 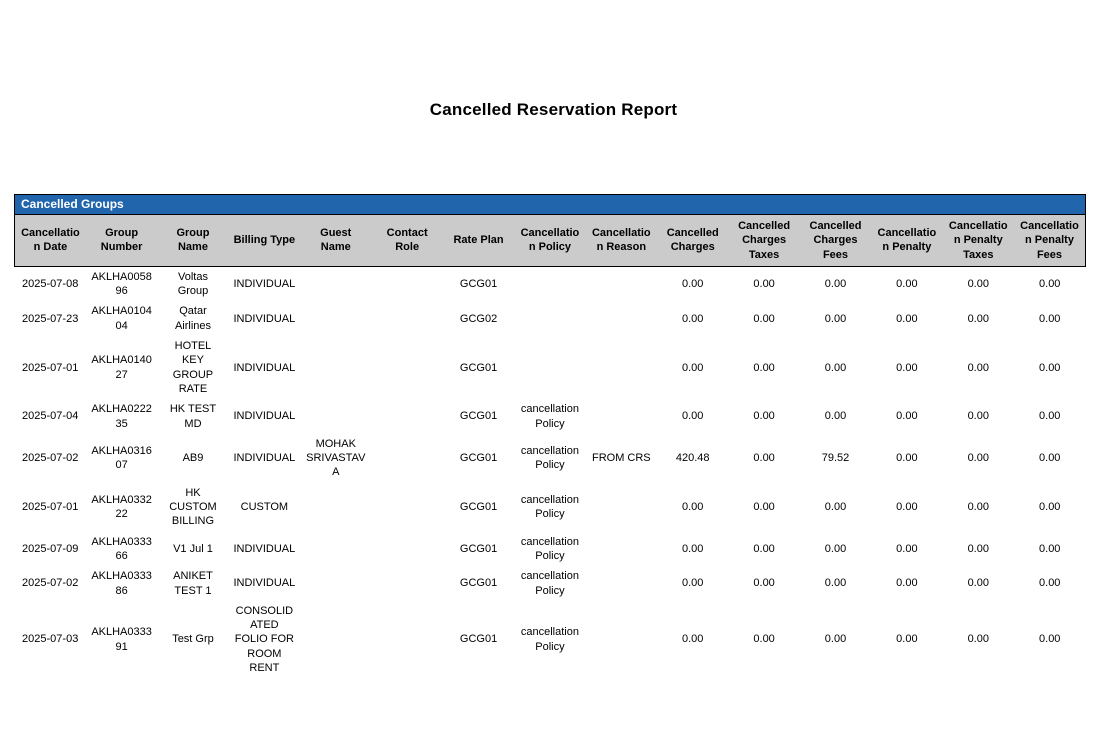 I want to click on table-cell: AKLHA0140 27, so click(x=121, y=368).